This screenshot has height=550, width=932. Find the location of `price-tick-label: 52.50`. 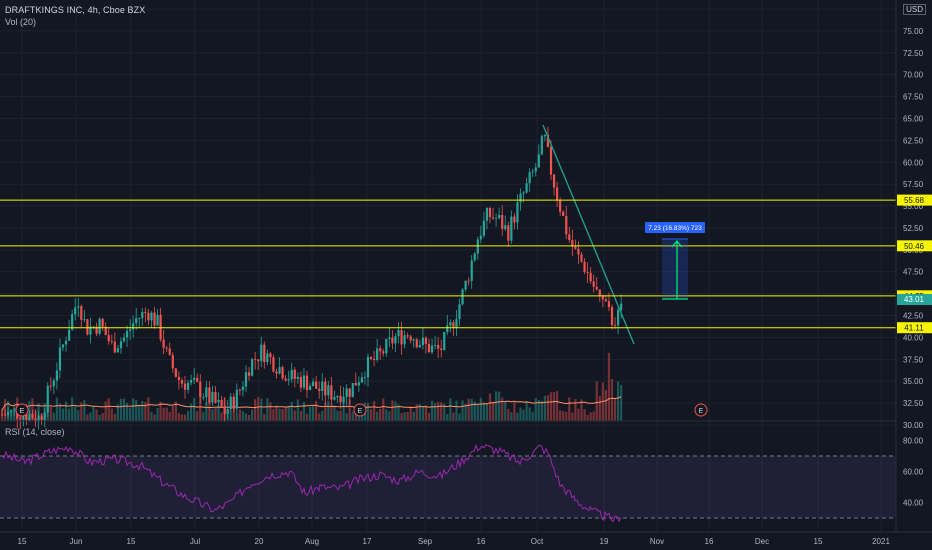

price-tick-label: 52.50 is located at coordinates (913, 228).